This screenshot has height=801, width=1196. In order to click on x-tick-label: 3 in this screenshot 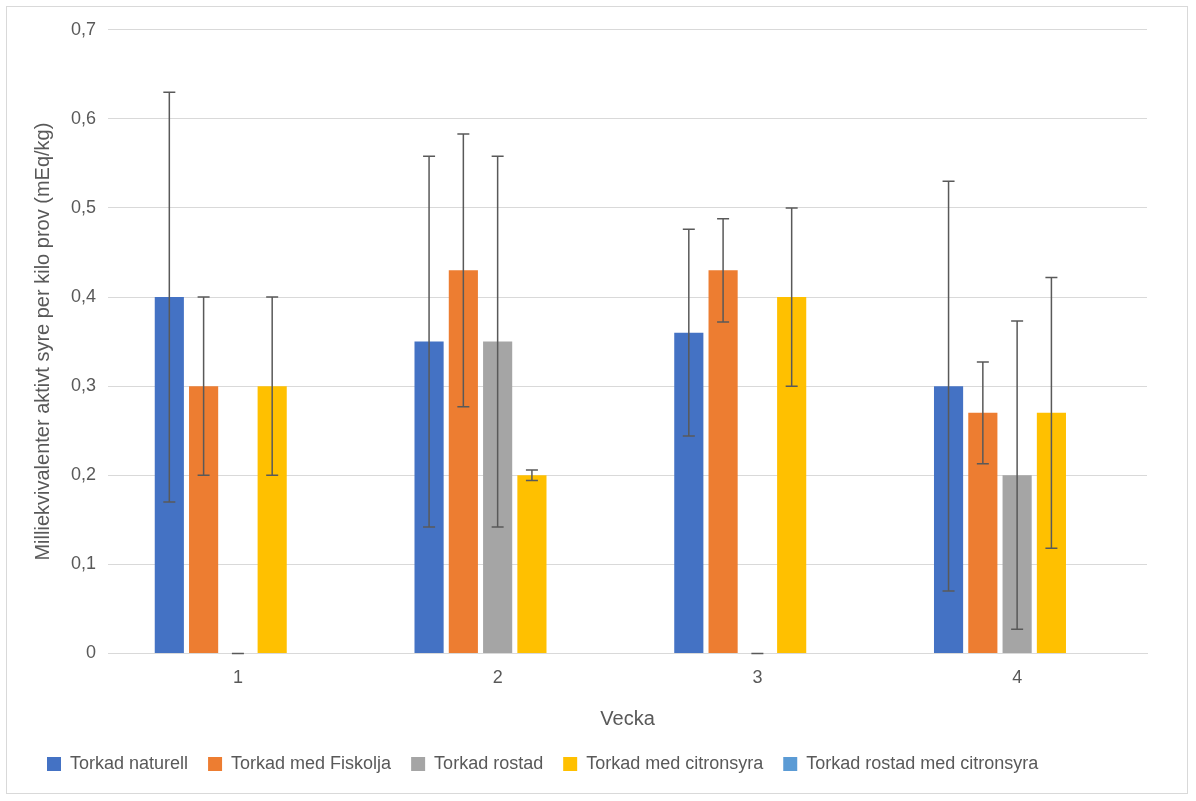, I will do `click(757, 677)`.